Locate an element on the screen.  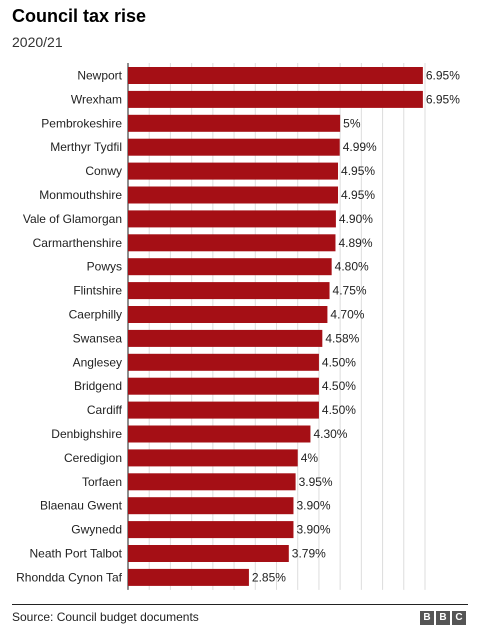
category-label: Conwy is located at coordinates (103, 171).